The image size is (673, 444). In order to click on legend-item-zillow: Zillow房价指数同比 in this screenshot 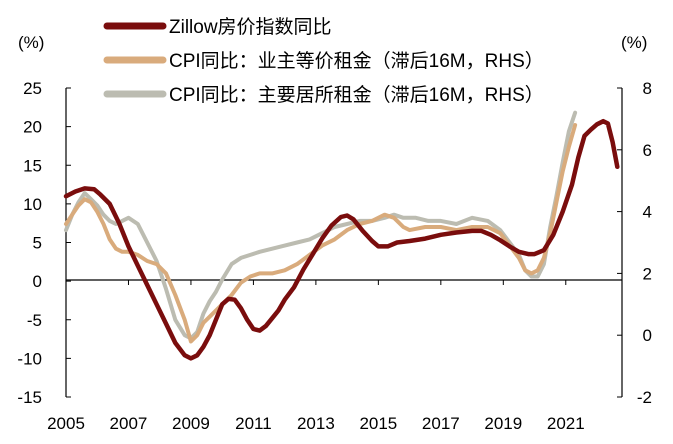, I will do `click(217, 27)`.